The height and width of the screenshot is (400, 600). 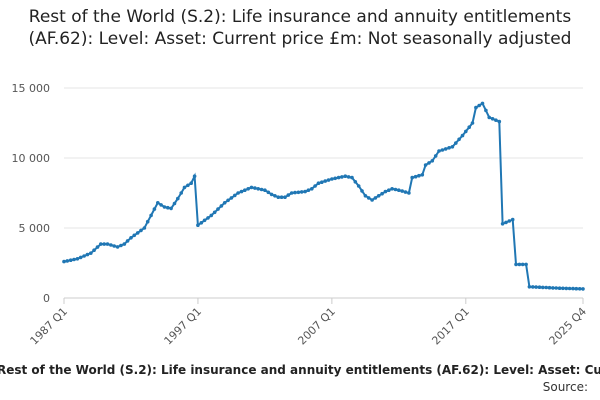 I want to click on x-tick-label: 2025 Q4, so click(x=568, y=326).